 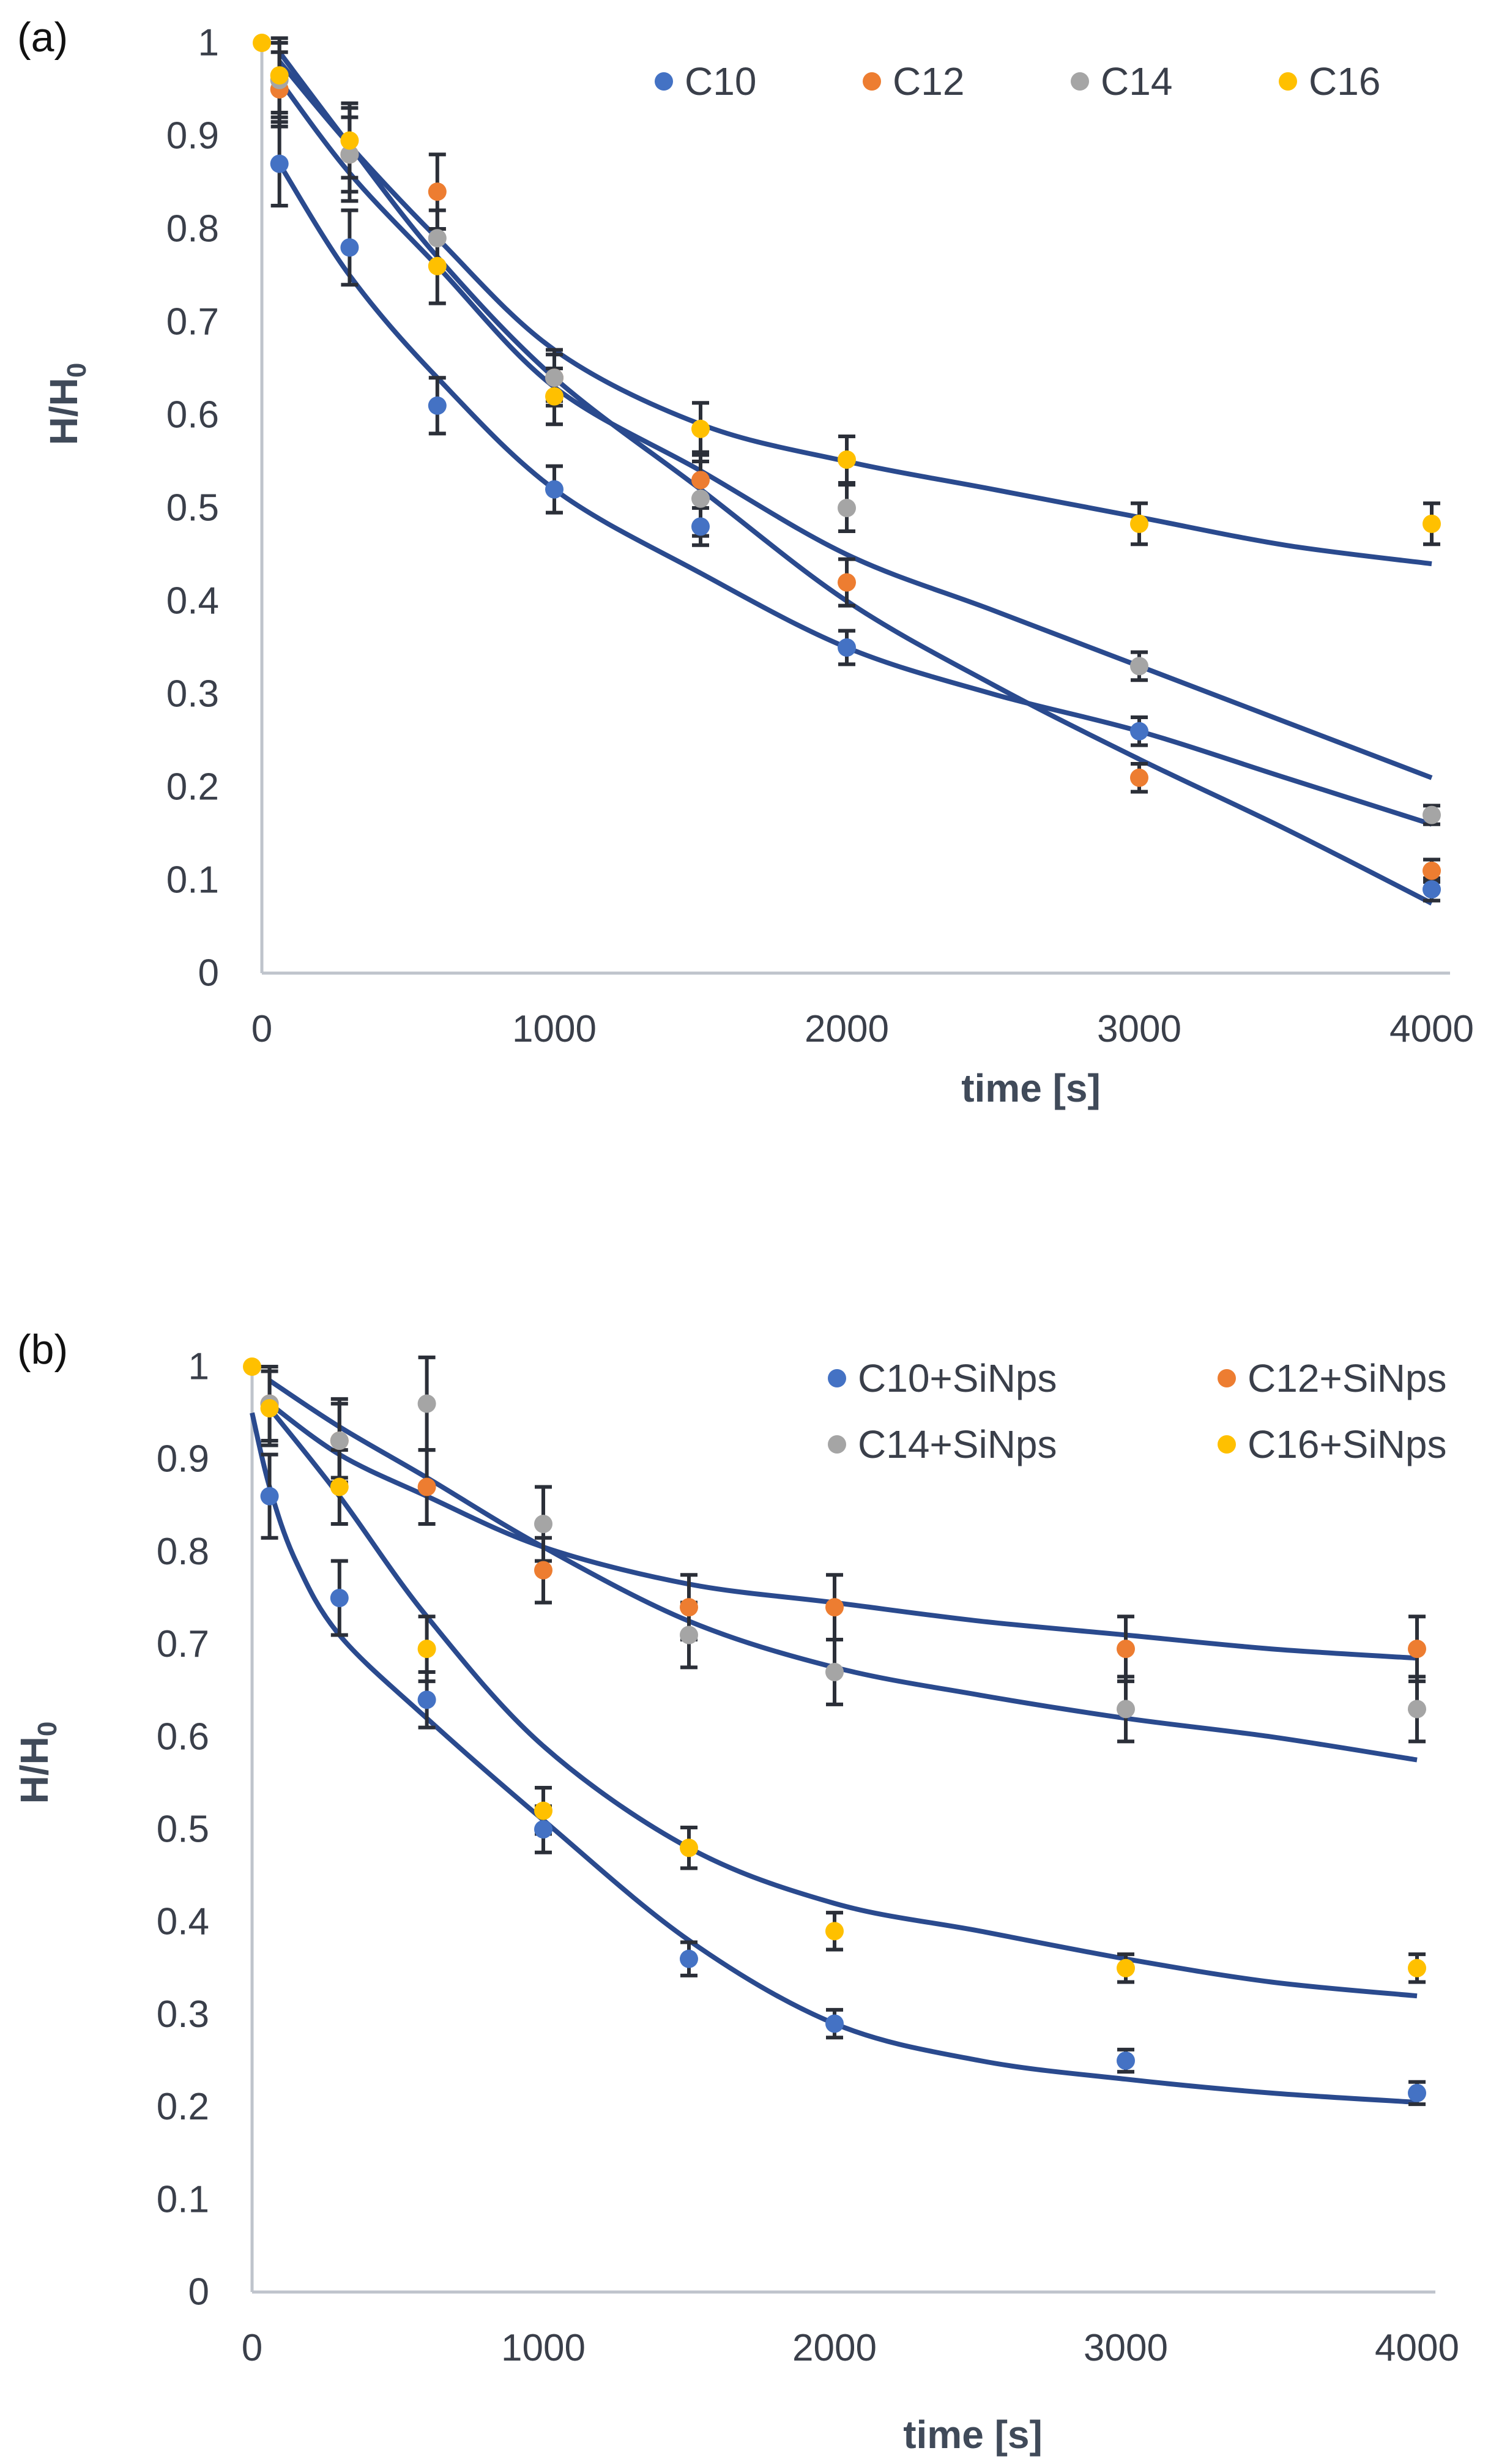 What do you see at coordinates (843, 1531) in the screenshot?
I see `fit-curve-c12-sinps` at bounding box center [843, 1531].